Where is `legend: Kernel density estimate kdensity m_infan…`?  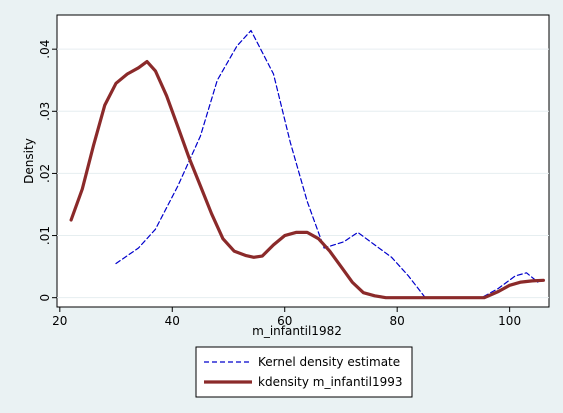
legend: Kernel density estimate kdensity m_infan… is located at coordinates (304, 372).